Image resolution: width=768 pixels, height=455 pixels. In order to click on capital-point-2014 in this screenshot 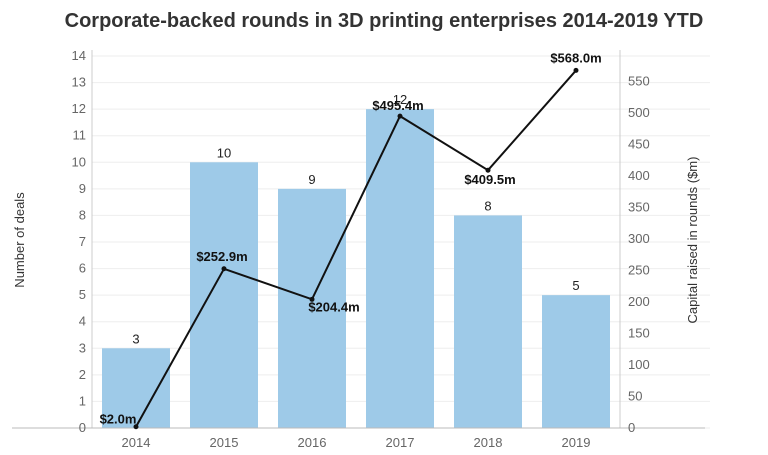, I will do `click(136, 427)`.